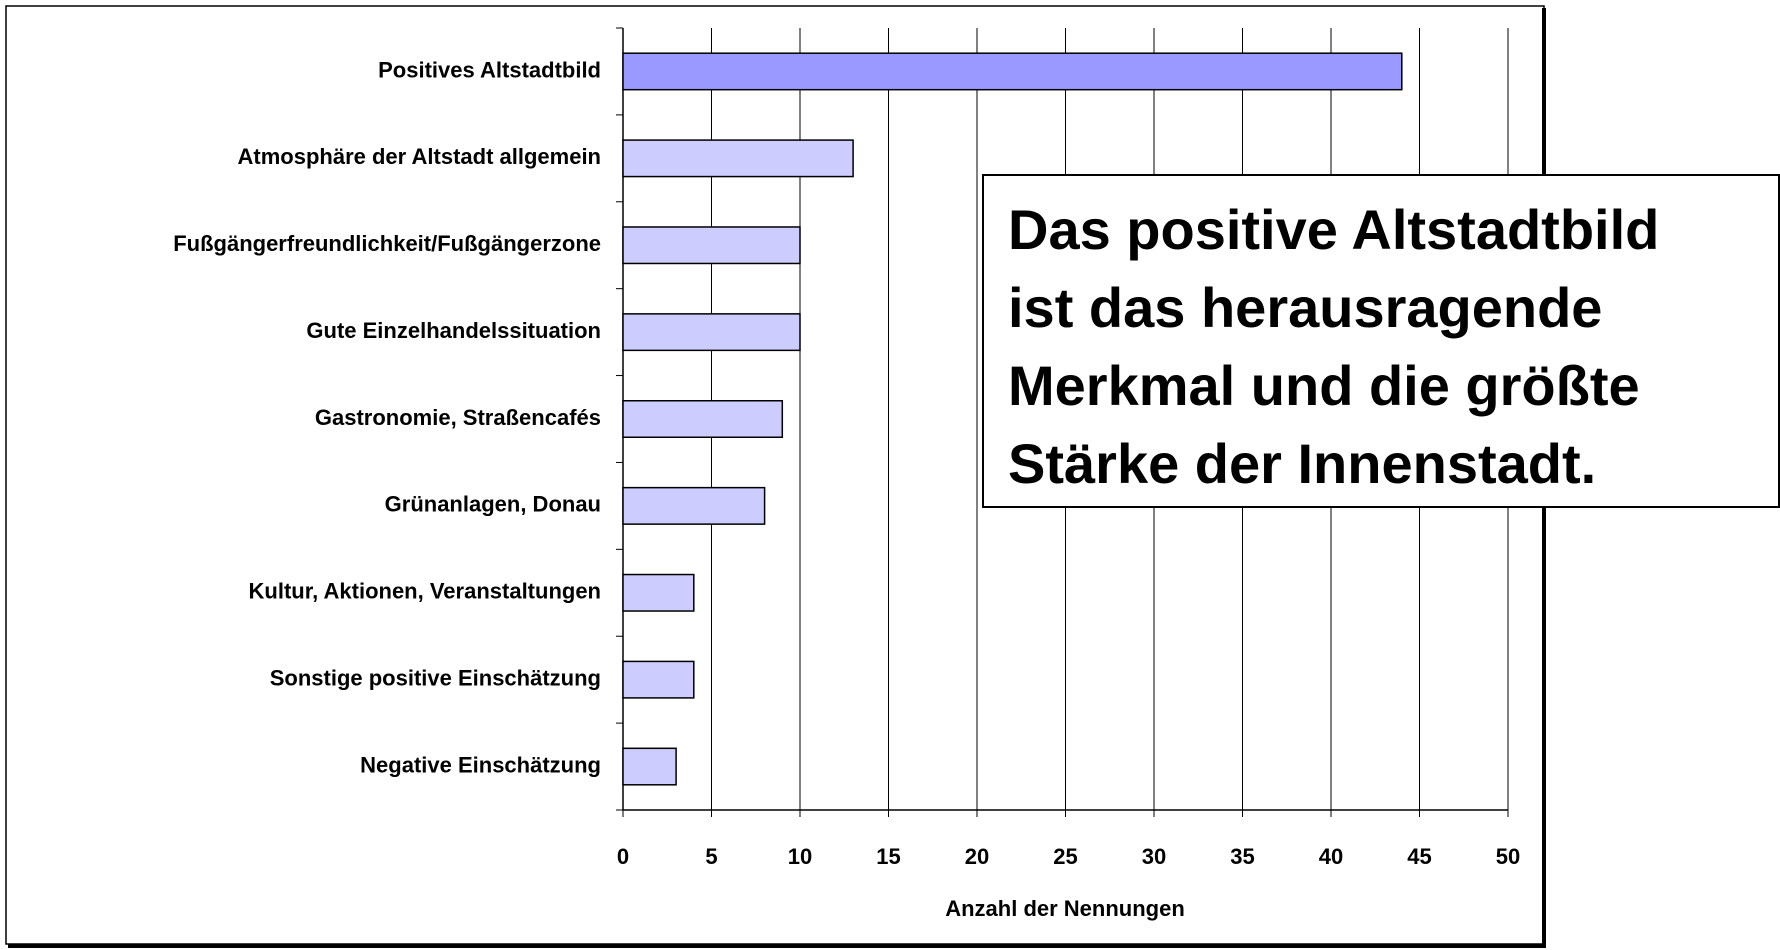  Describe the element at coordinates (888, 856) in the screenshot. I see `x-tick-label: 15` at that location.